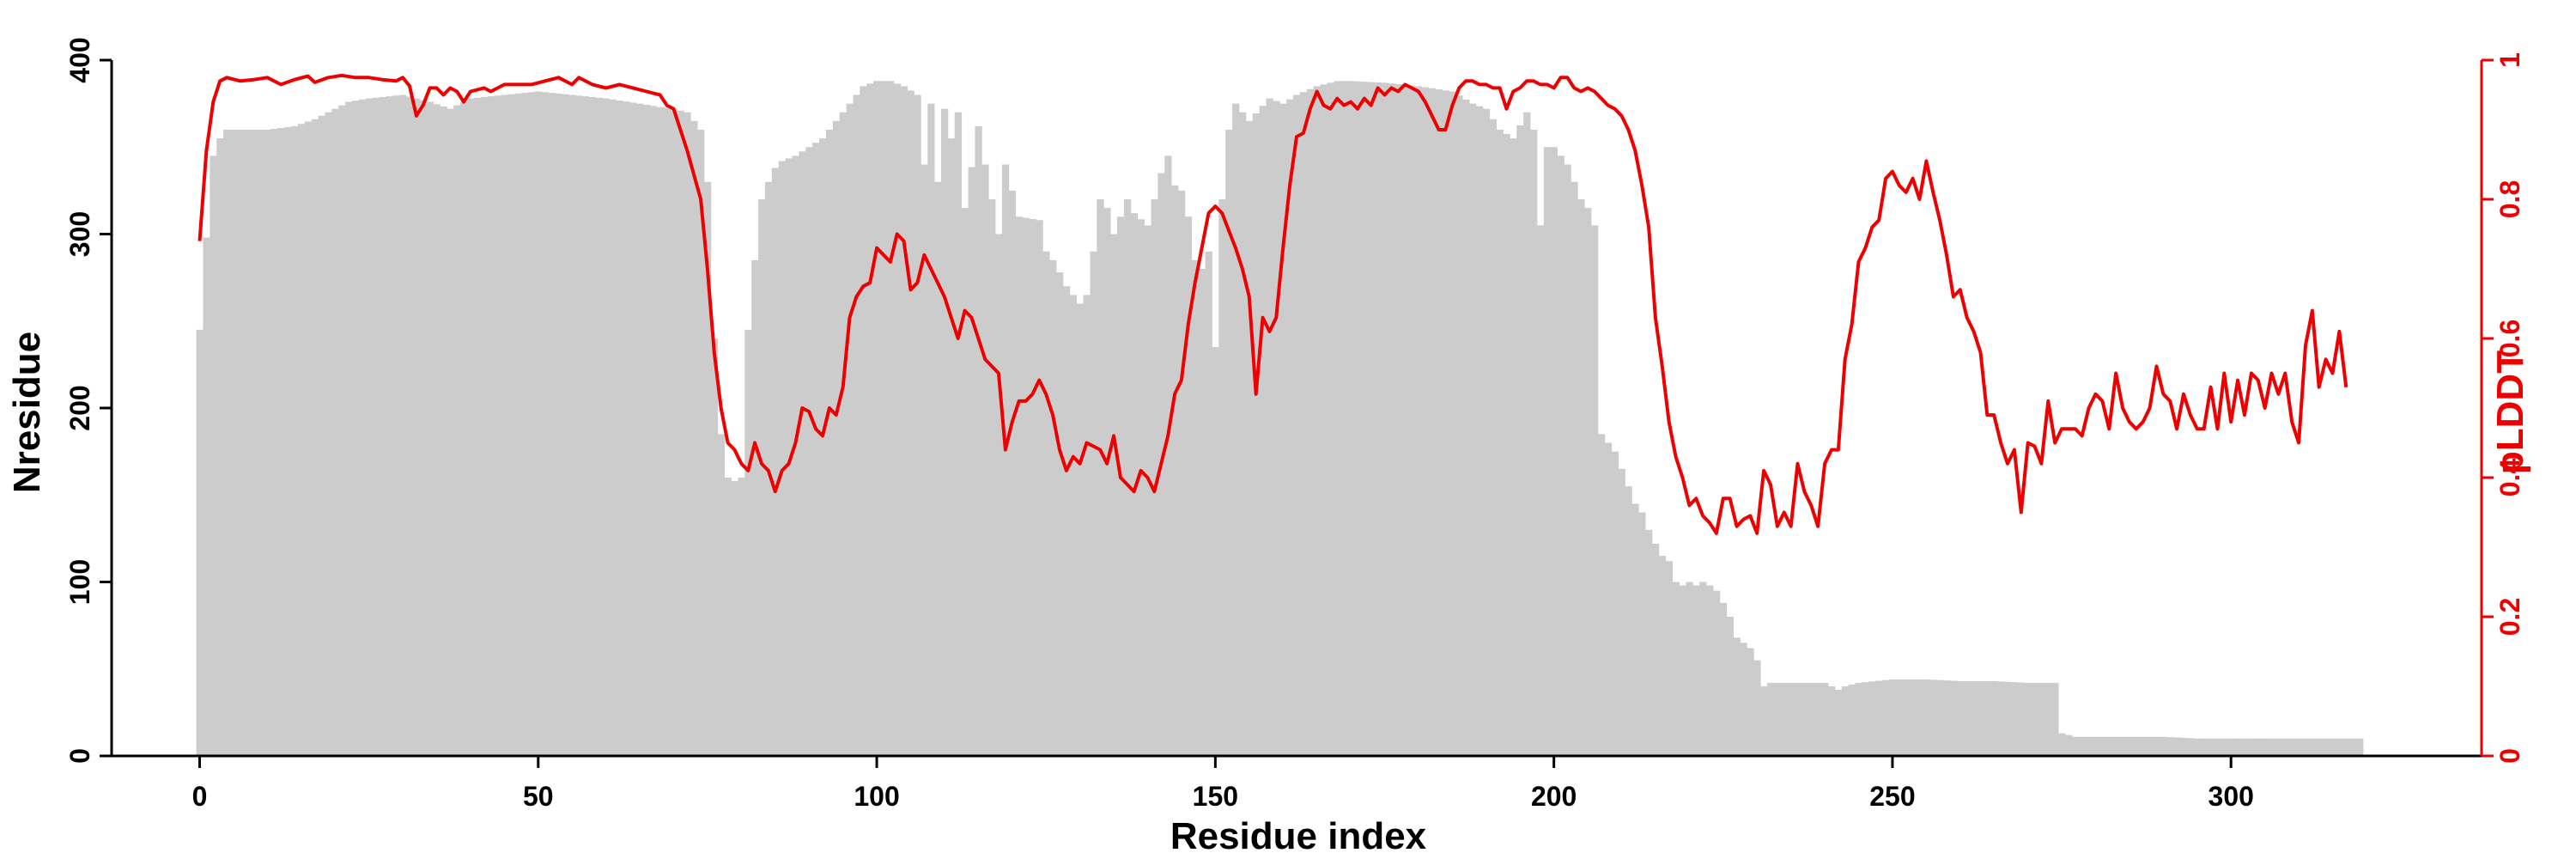  What do you see at coordinates (79, 234) in the screenshot?
I see `y-tick-left-label: 300` at bounding box center [79, 234].